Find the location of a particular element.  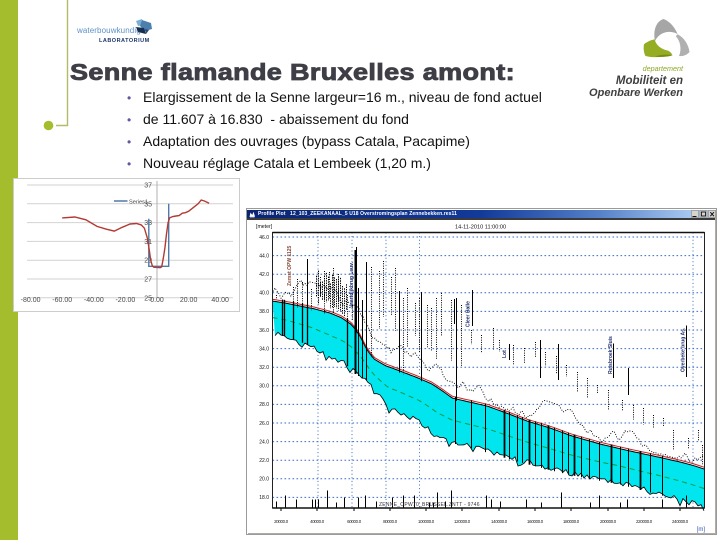

svg-text: 40.0 is located at coordinates (264, 294).